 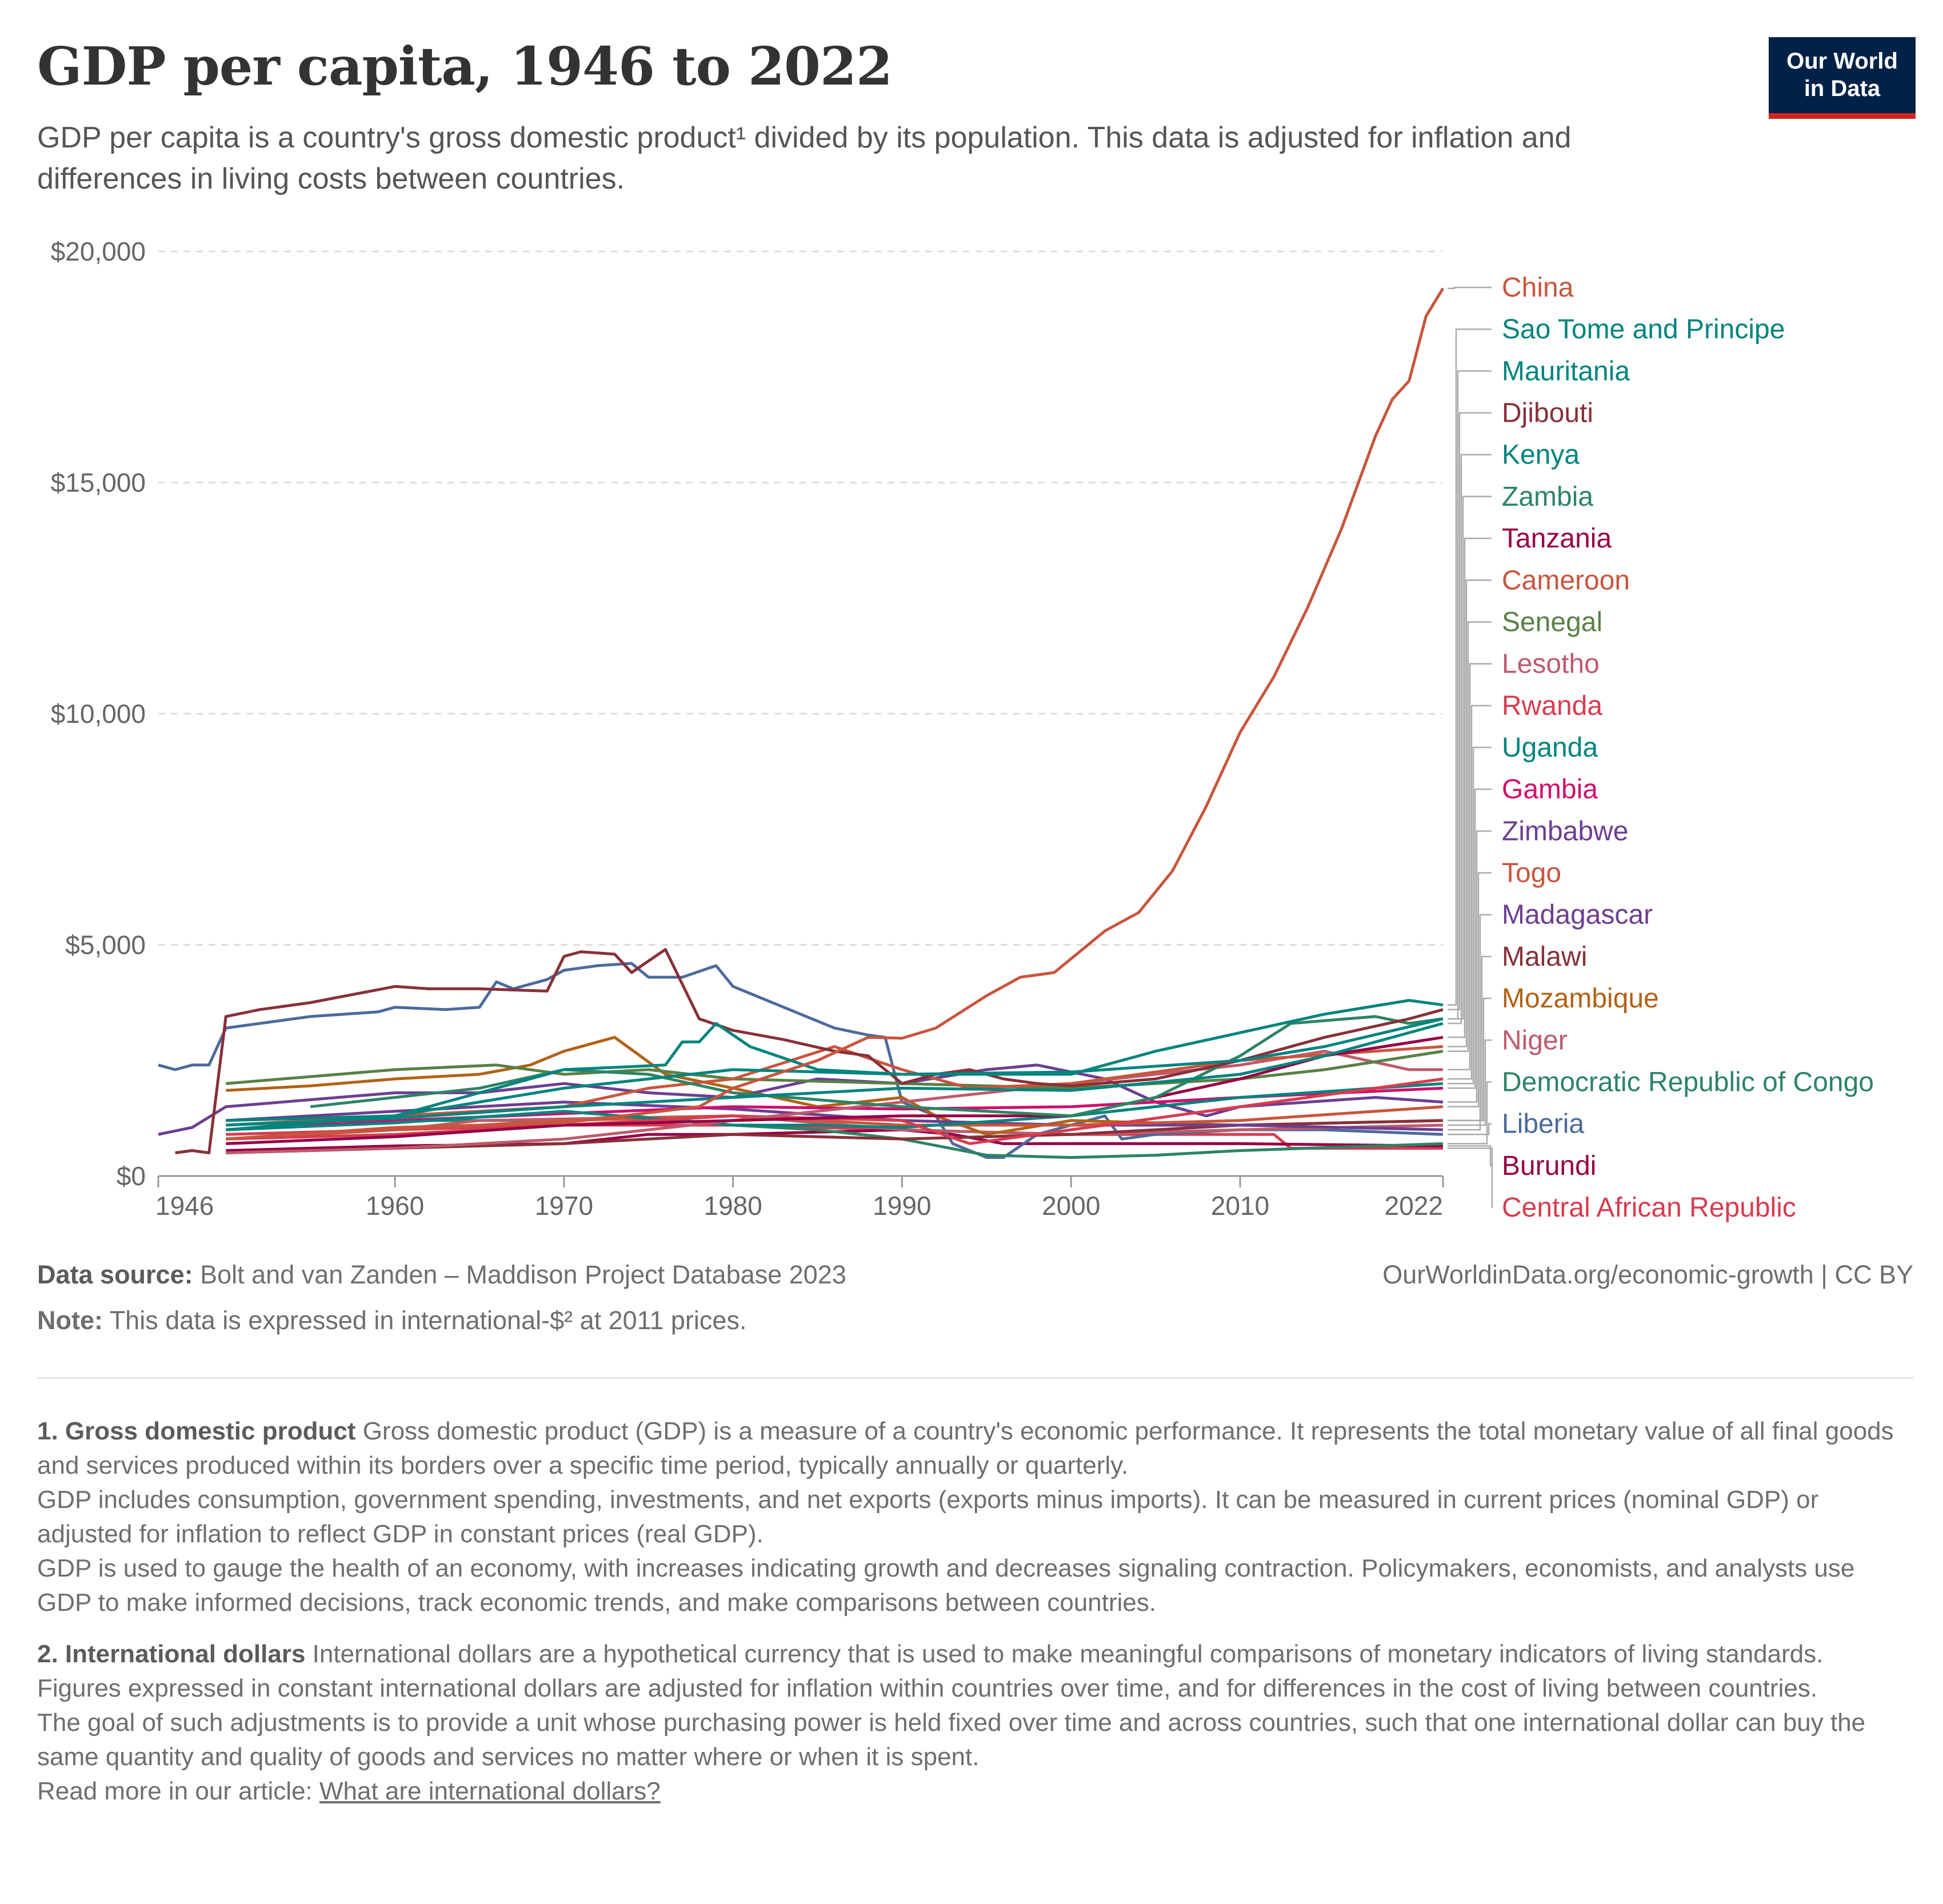 What do you see at coordinates (1414, 1206) in the screenshot?
I see `x-tick-label: 2022` at bounding box center [1414, 1206].